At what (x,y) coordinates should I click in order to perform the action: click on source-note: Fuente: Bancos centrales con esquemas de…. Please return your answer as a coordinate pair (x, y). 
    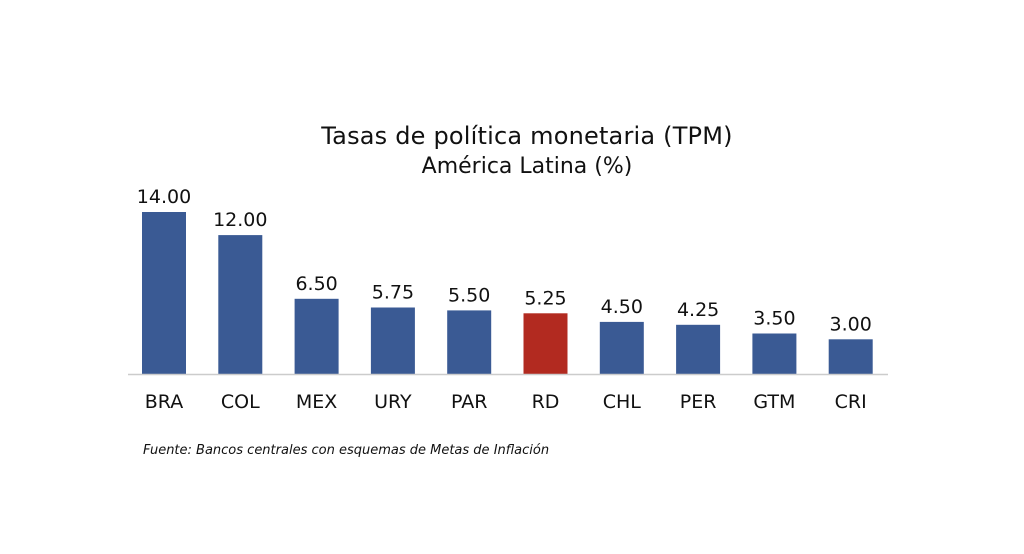
    Looking at the image, I should click on (346, 450).